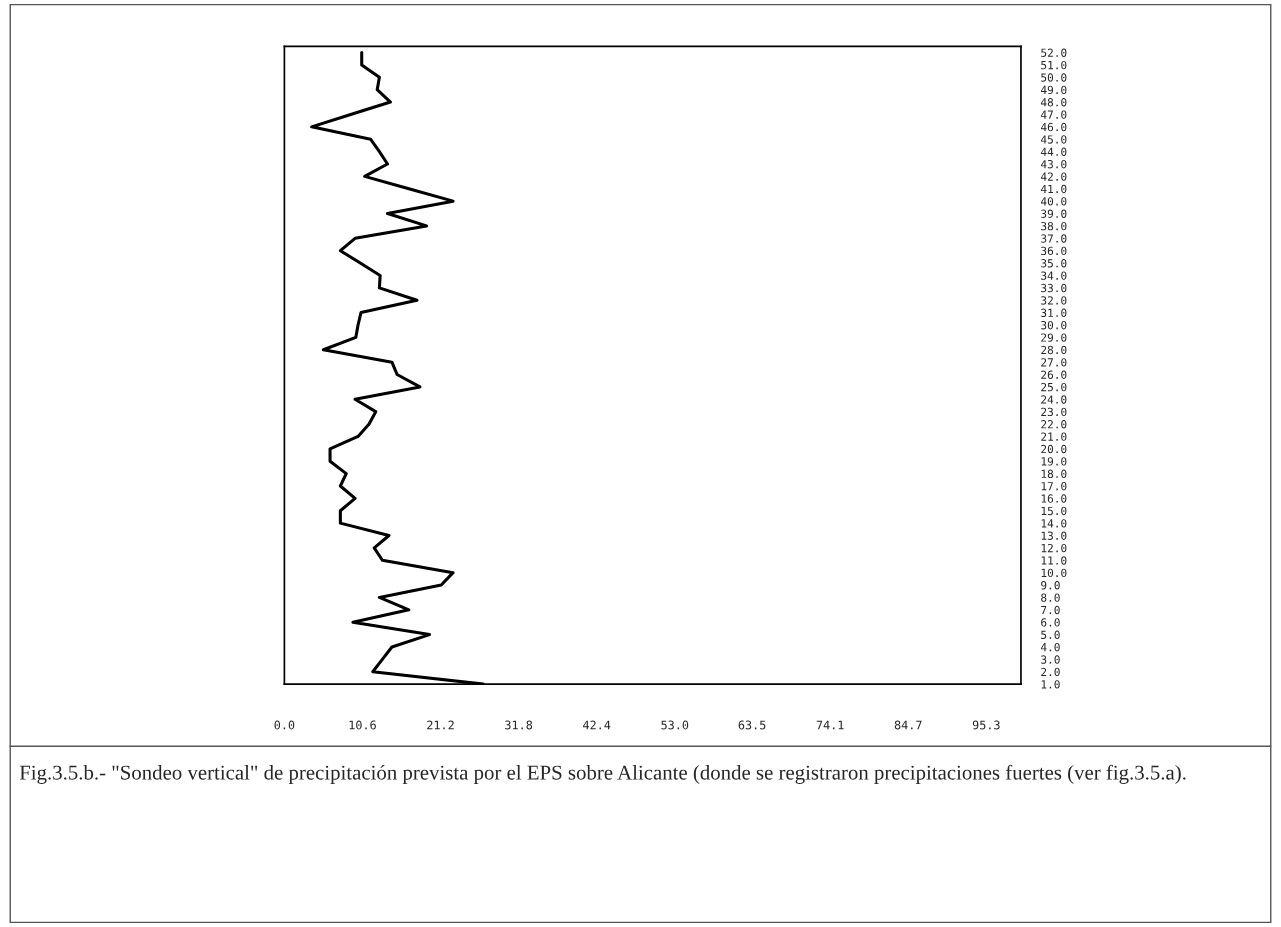 The height and width of the screenshot is (927, 1281). I want to click on y-tick-label: 7.0, so click(1050, 610).